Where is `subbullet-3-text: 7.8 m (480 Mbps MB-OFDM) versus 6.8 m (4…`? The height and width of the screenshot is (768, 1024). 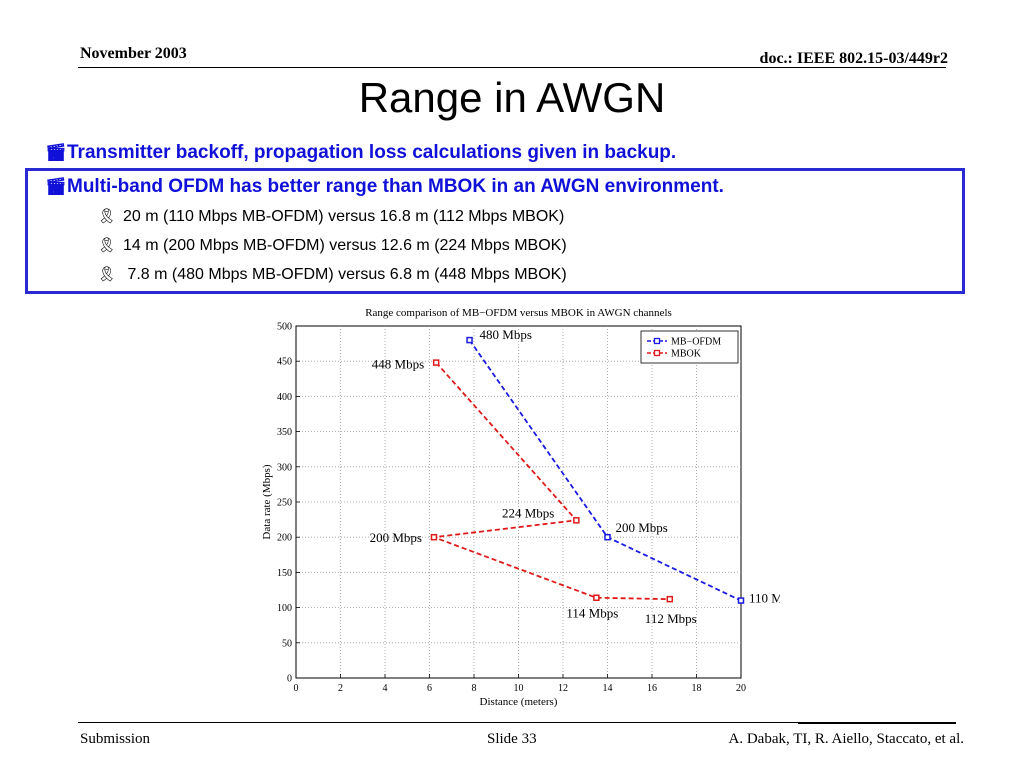
subbullet-3-text: 7.8 m (480 Mbps MB-OFDM) versus 6.8 m (4… is located at coordinates (345, 274).